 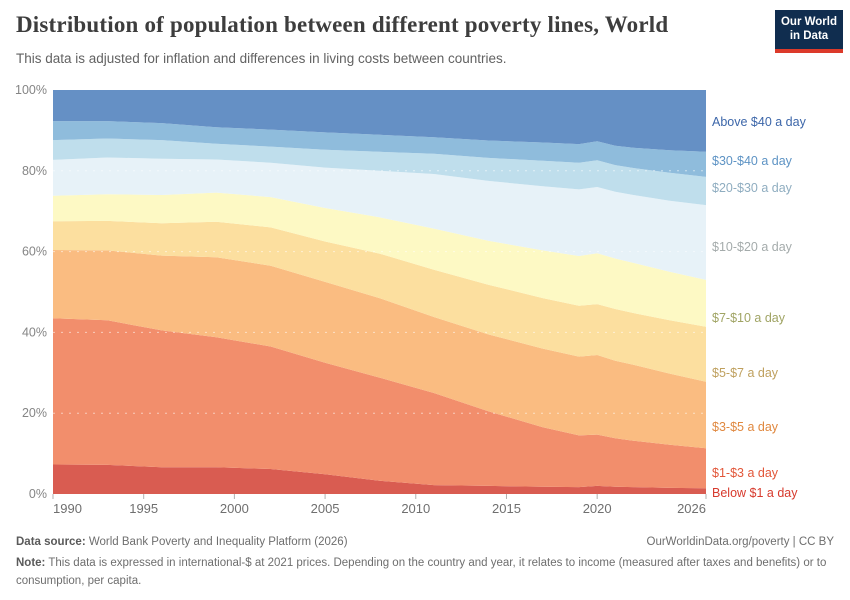 What do you see at coordinates (691, 508) in the screenshot?
I see `x-axis-label-2026: 2026` at bounding box center [691, 508].